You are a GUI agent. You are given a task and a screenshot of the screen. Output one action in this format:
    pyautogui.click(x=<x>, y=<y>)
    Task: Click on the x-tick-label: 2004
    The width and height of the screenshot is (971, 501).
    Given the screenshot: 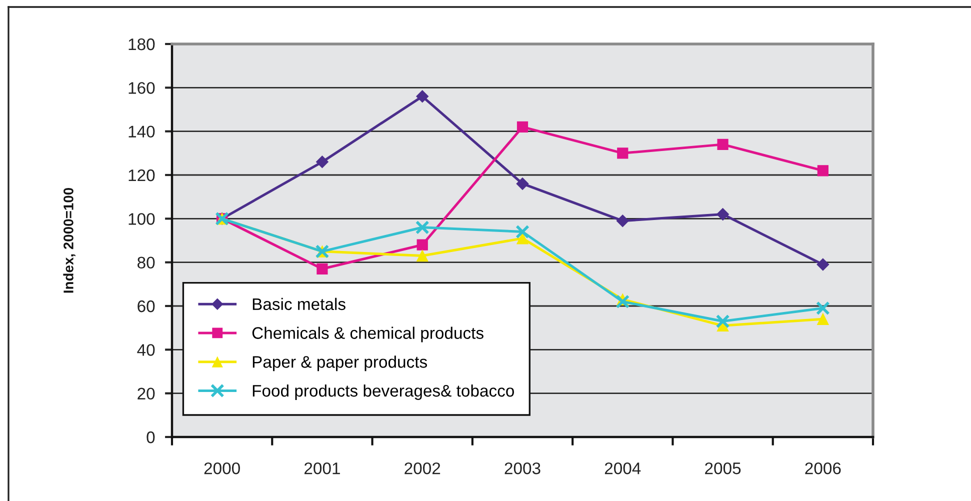 What is the action you would take?
    pyautogui.click(x=622, y=468)
    